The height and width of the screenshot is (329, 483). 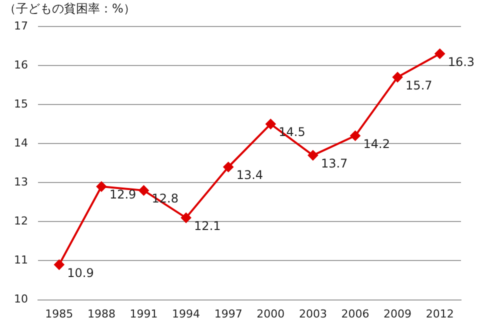 What do you see at coordinates (461, 61) in the screenshot?
I see `data-label: 16.3` at bounding box center [461, 61].